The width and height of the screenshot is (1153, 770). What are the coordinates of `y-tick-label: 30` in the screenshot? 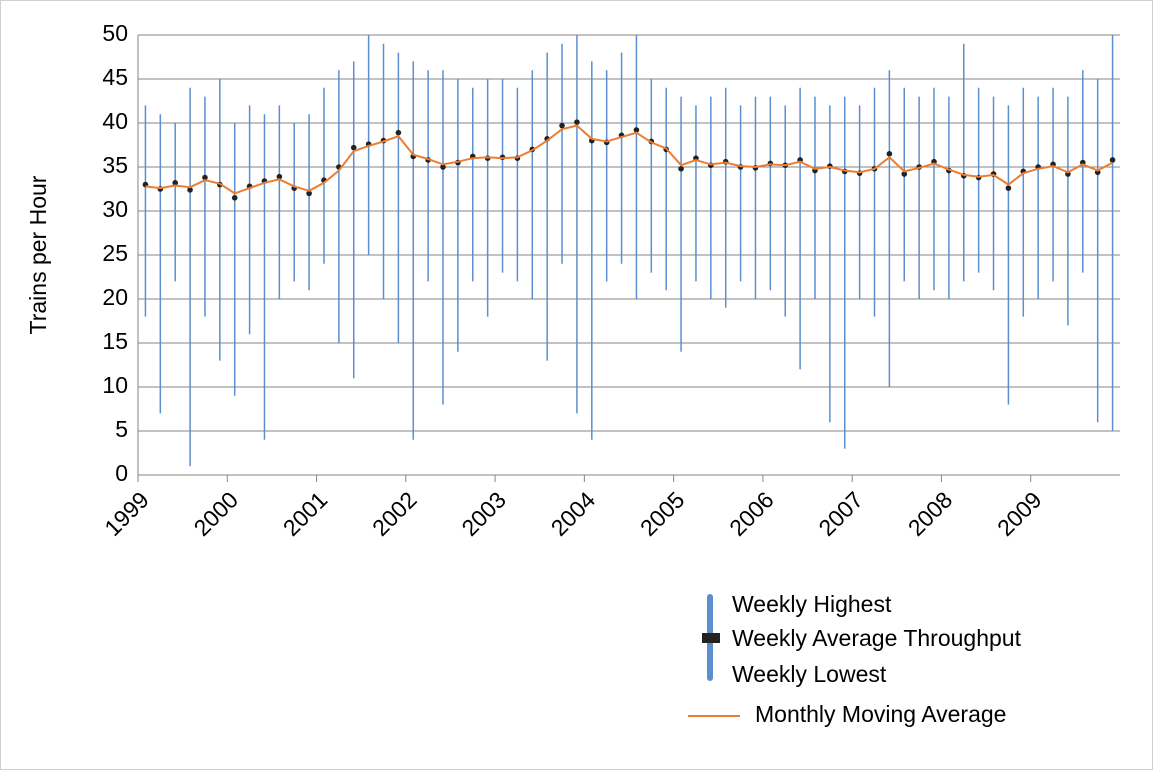 It's located at (115, 209).